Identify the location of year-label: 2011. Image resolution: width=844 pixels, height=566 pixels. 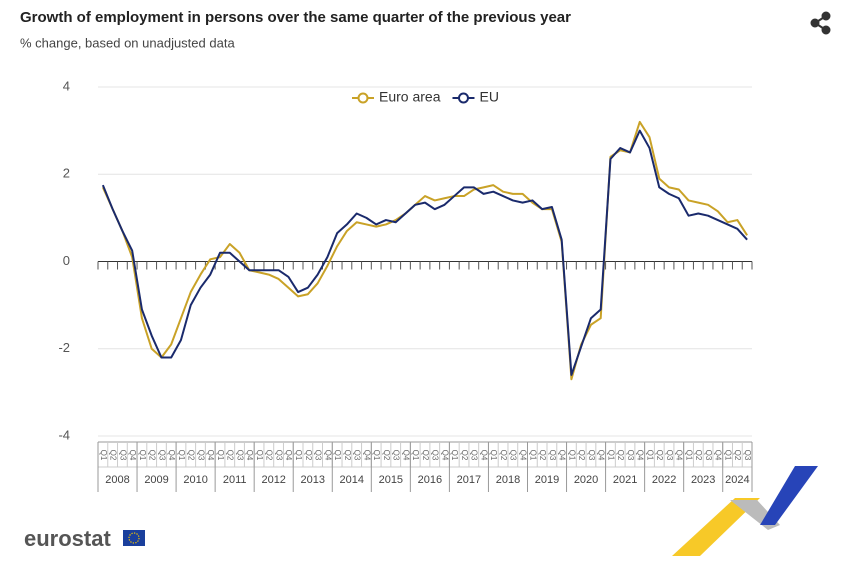
(235, 480).